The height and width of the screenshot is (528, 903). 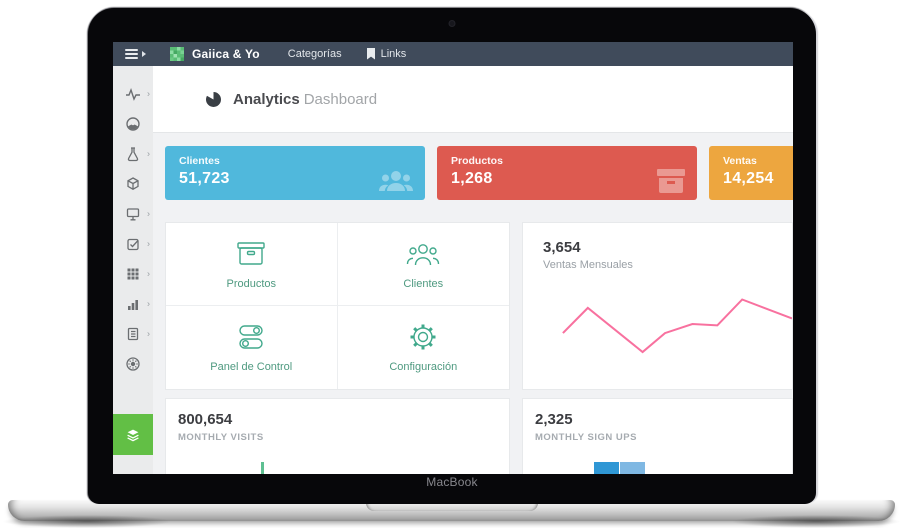 I want to click on caret-right-icon, so click(x=144, y=54).